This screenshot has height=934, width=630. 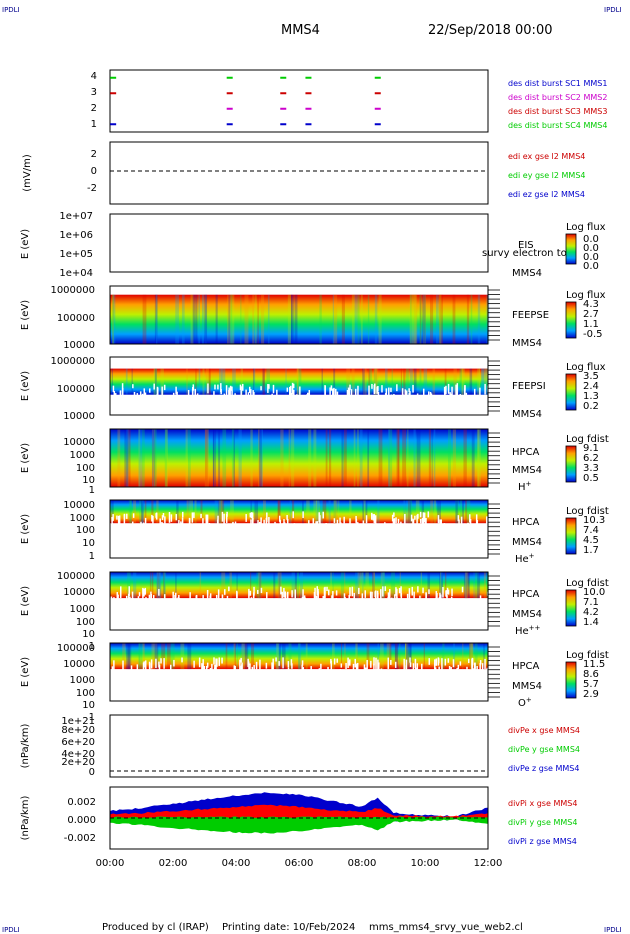 What do you see at coordinates (542, 841) in the screenshot?
I see `p11-legend-z: divPi z gse MMS4` at bounding box center [542, 841].